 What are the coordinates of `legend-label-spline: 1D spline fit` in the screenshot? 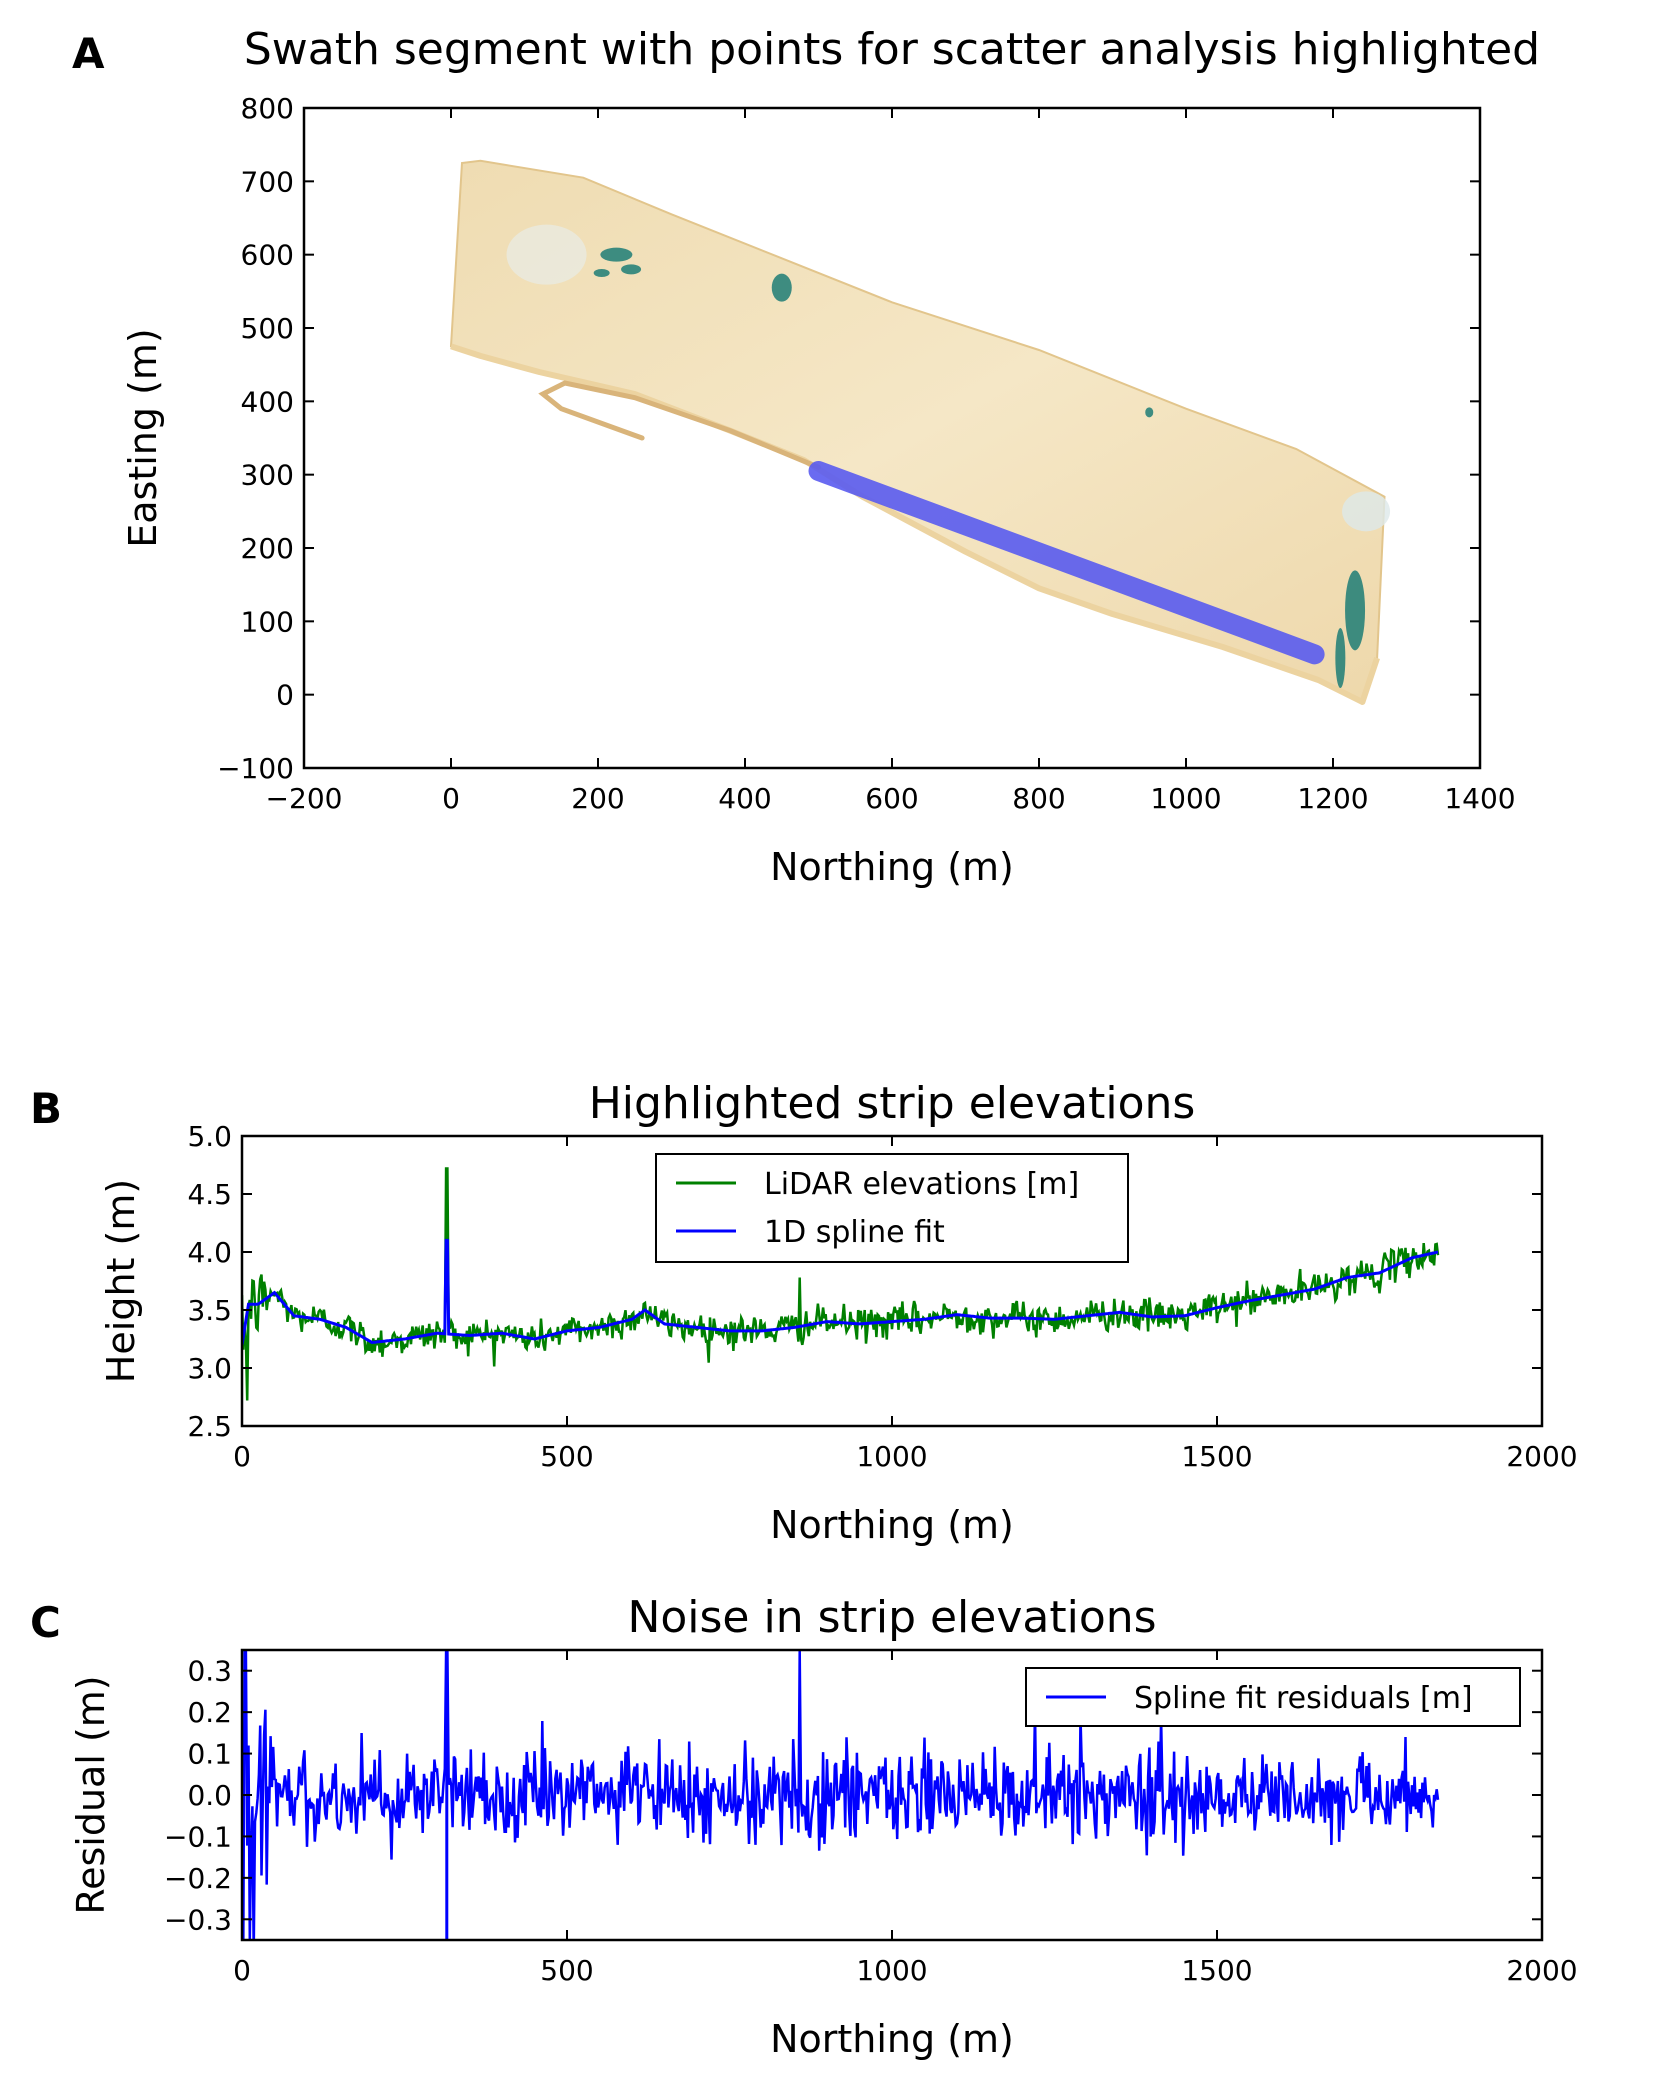 It's located at (854, 1232).